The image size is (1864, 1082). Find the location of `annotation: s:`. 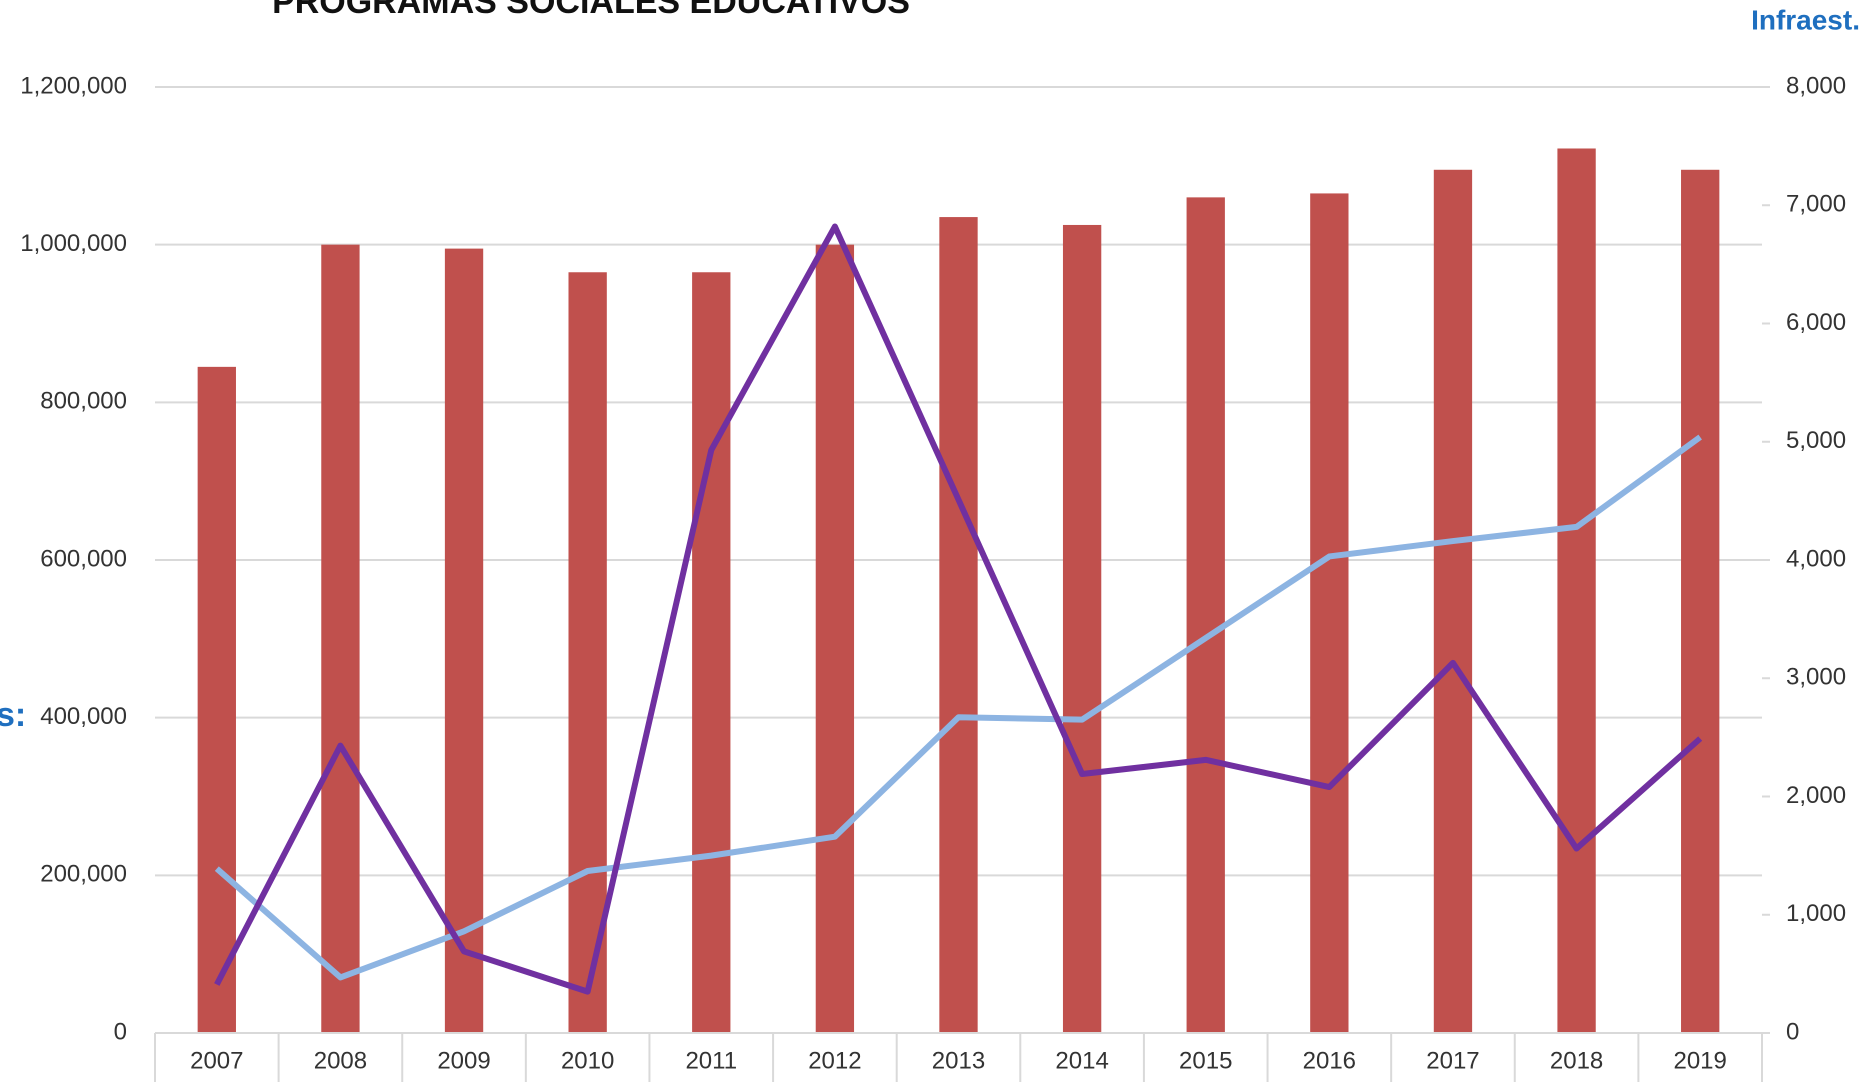

annotation: s: is located at coordinates (13, 715).